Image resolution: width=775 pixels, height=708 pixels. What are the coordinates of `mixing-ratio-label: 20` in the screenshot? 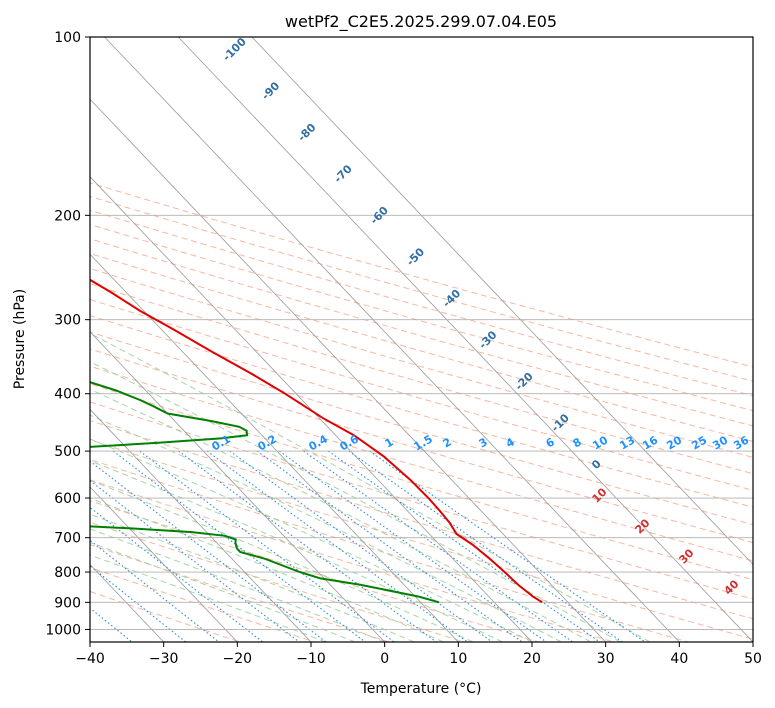 It's located at (674, 442).